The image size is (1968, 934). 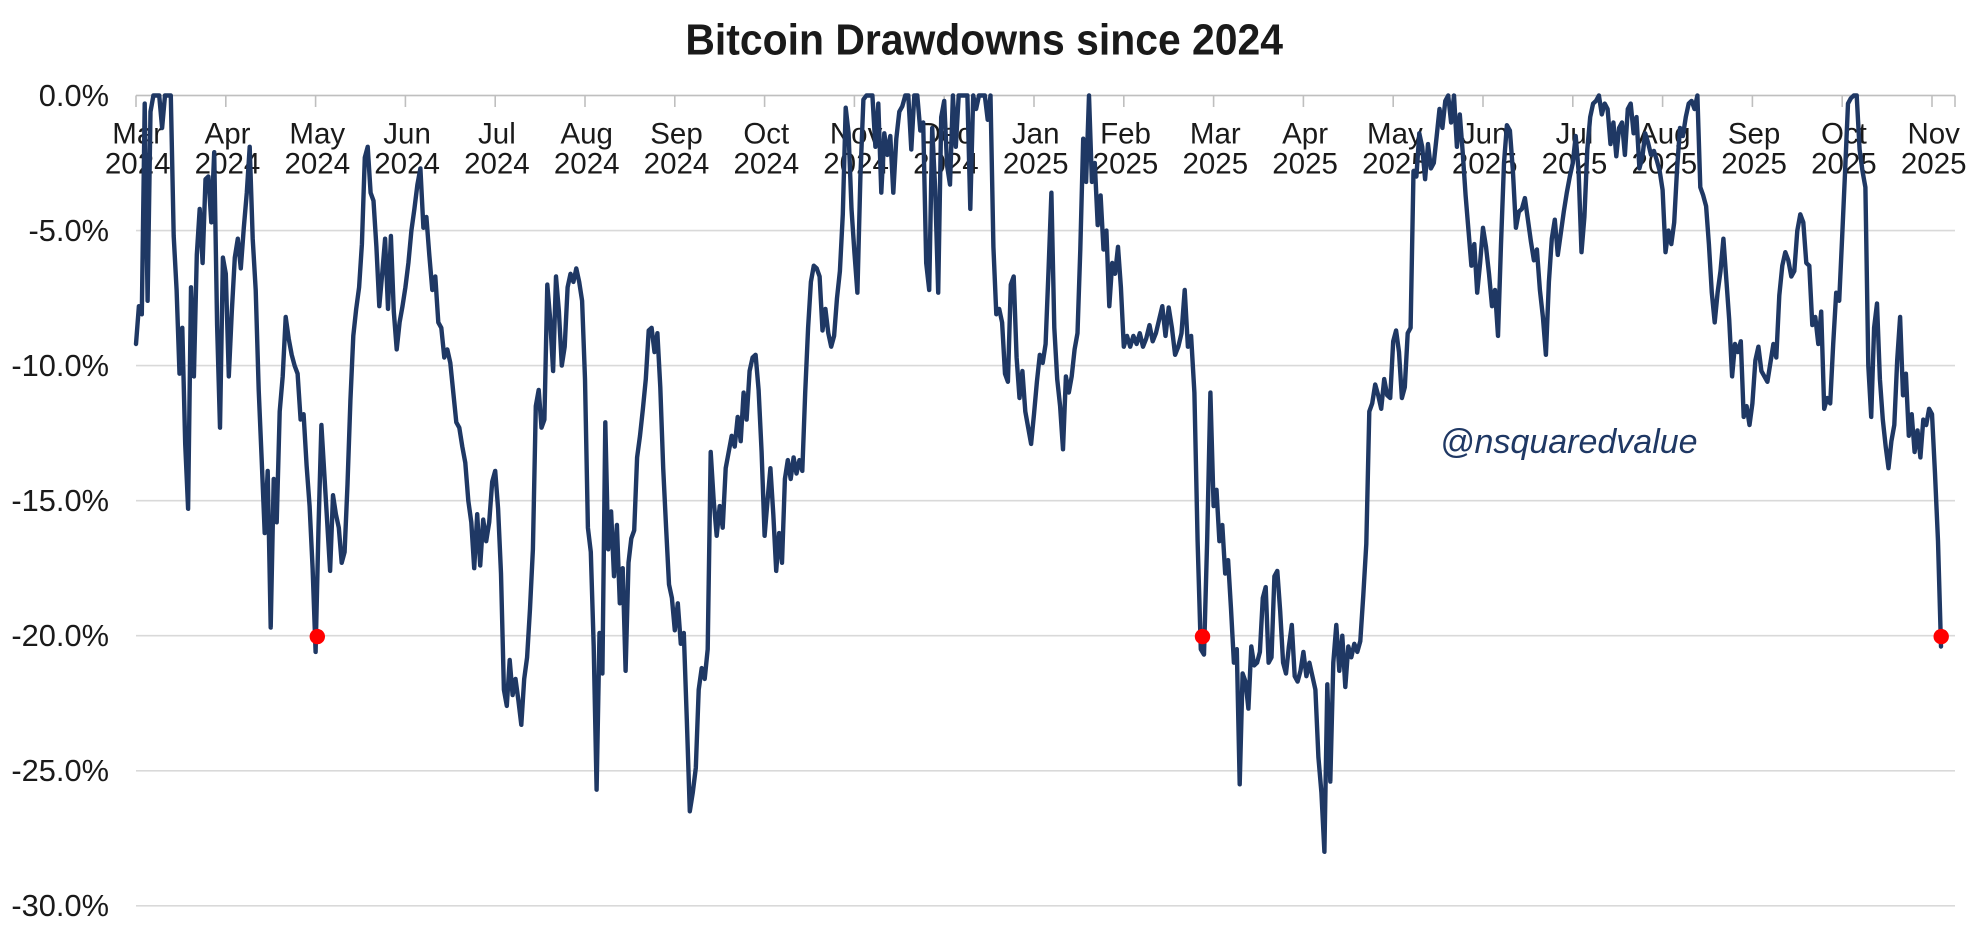 I want to click on svg-text: Jan, so click(x=1036, y=134).